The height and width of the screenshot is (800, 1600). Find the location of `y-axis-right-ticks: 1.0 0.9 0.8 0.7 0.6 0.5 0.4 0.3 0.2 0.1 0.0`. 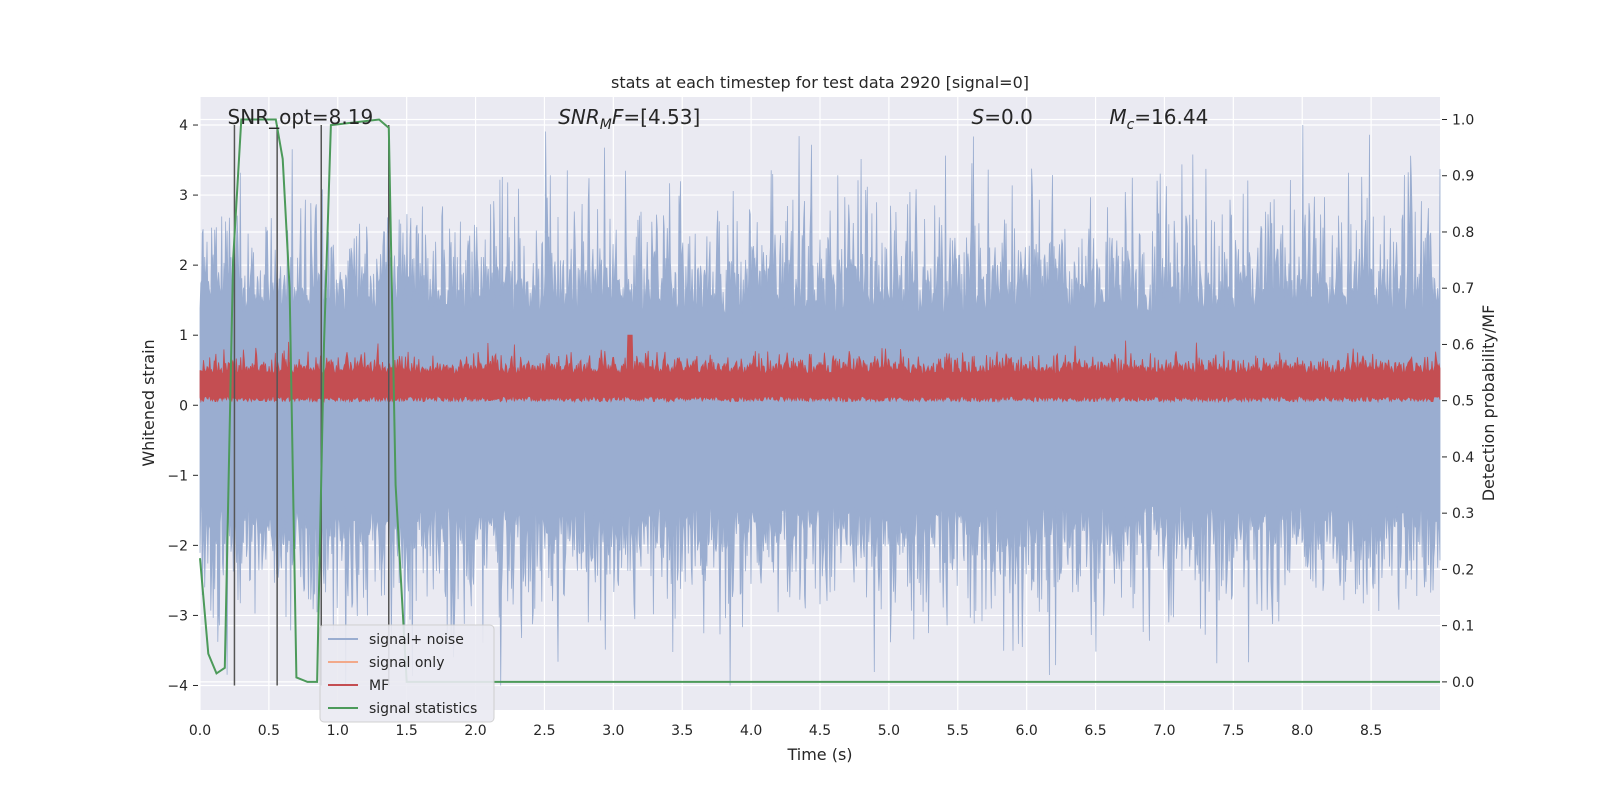

y-axis-right-ticks: 1.0 0.9 0.8 0.7 0.6 0.5 0.4 0.3 0.2 0.1 0.0 is located at coordinates (1458, 401).